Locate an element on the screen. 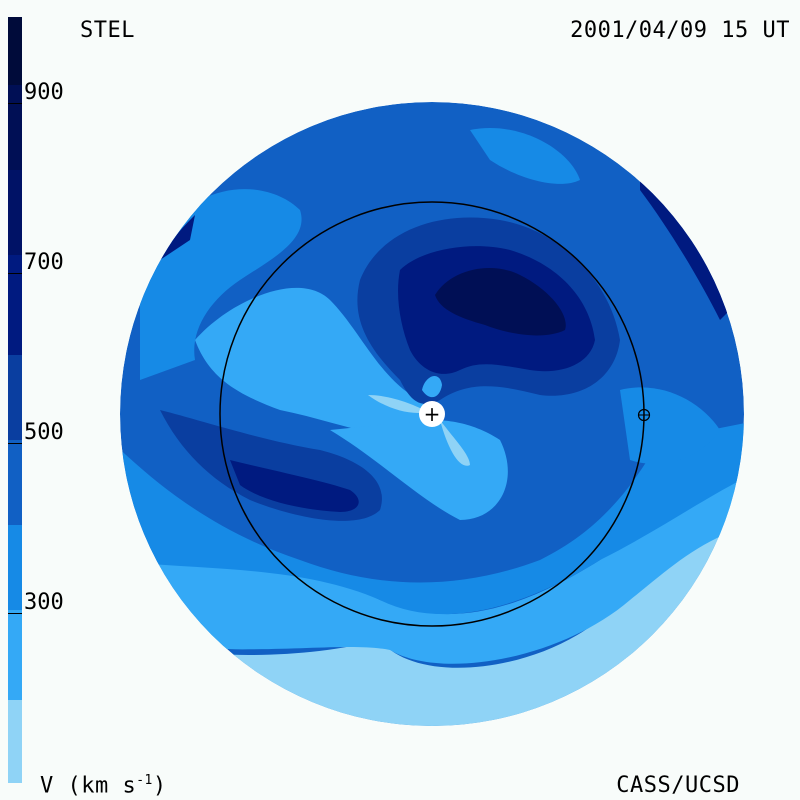 This screenshot has height=800, width=800. region-ray-south is located at coordinates (455, 443).